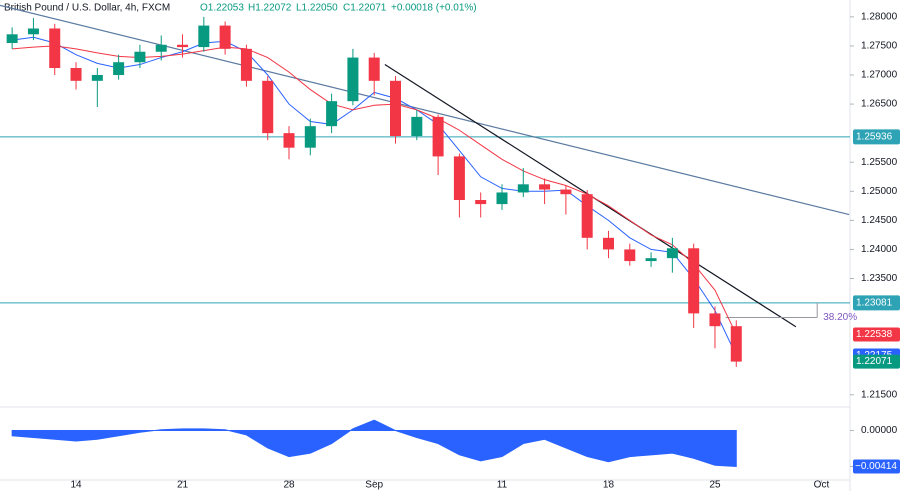 This screenshot has height=491, width=900. What do you see at coordinates (879, 75) in the screenshot?
I see `y-tick-label: 1.27000` at bounding box center [879, 75].